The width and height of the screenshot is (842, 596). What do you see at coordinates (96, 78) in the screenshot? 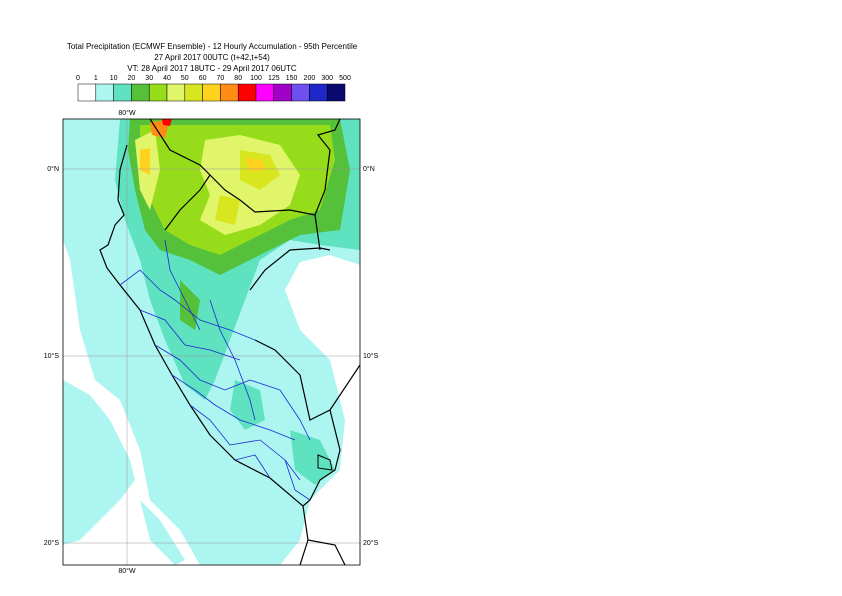
I see `legend-label: 1` at bounding box center [96, 78].